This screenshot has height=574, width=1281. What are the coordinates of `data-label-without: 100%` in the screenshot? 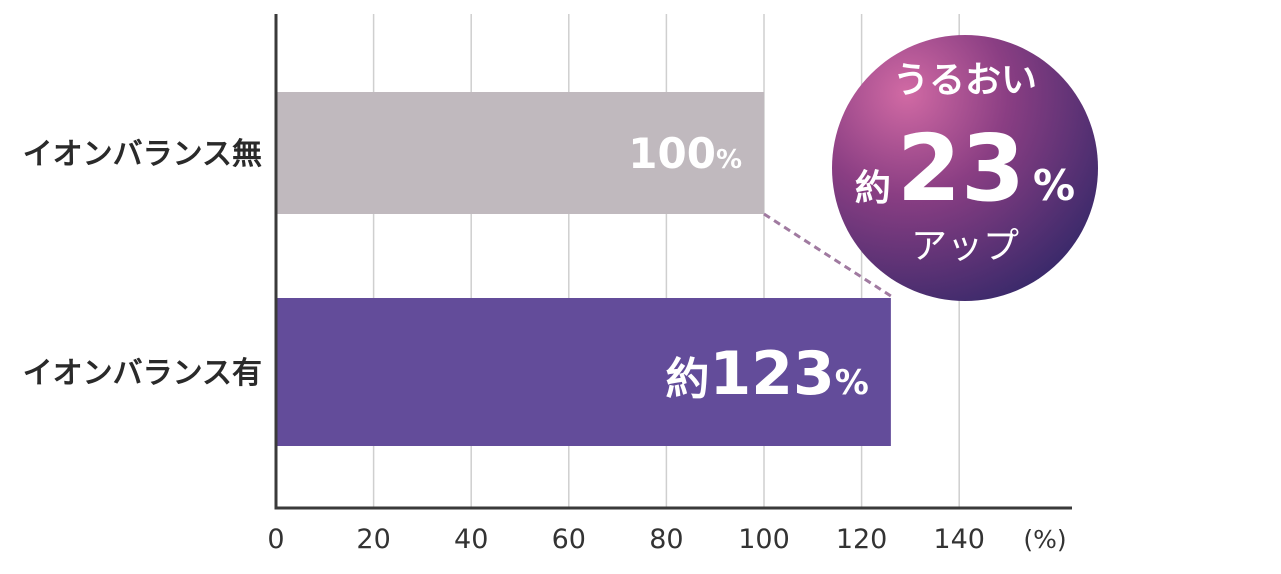 It's located at (685, 153).